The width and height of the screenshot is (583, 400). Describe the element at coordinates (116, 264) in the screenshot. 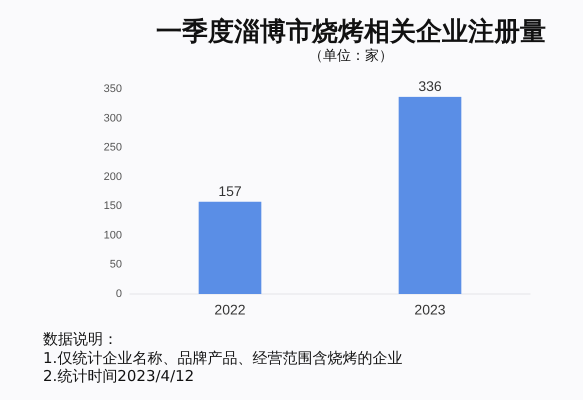

I see `y-tick-label: 50` at that location.